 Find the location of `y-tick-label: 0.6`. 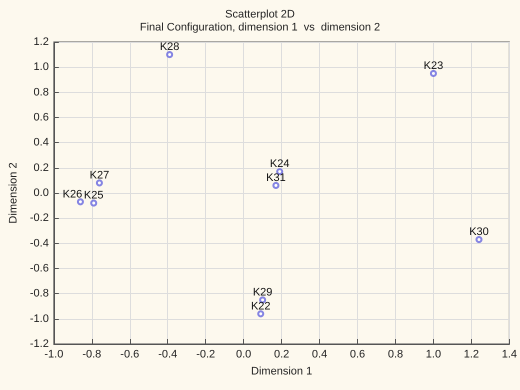

y-tick-label: 0.6 is located at coordinates (41, 118).